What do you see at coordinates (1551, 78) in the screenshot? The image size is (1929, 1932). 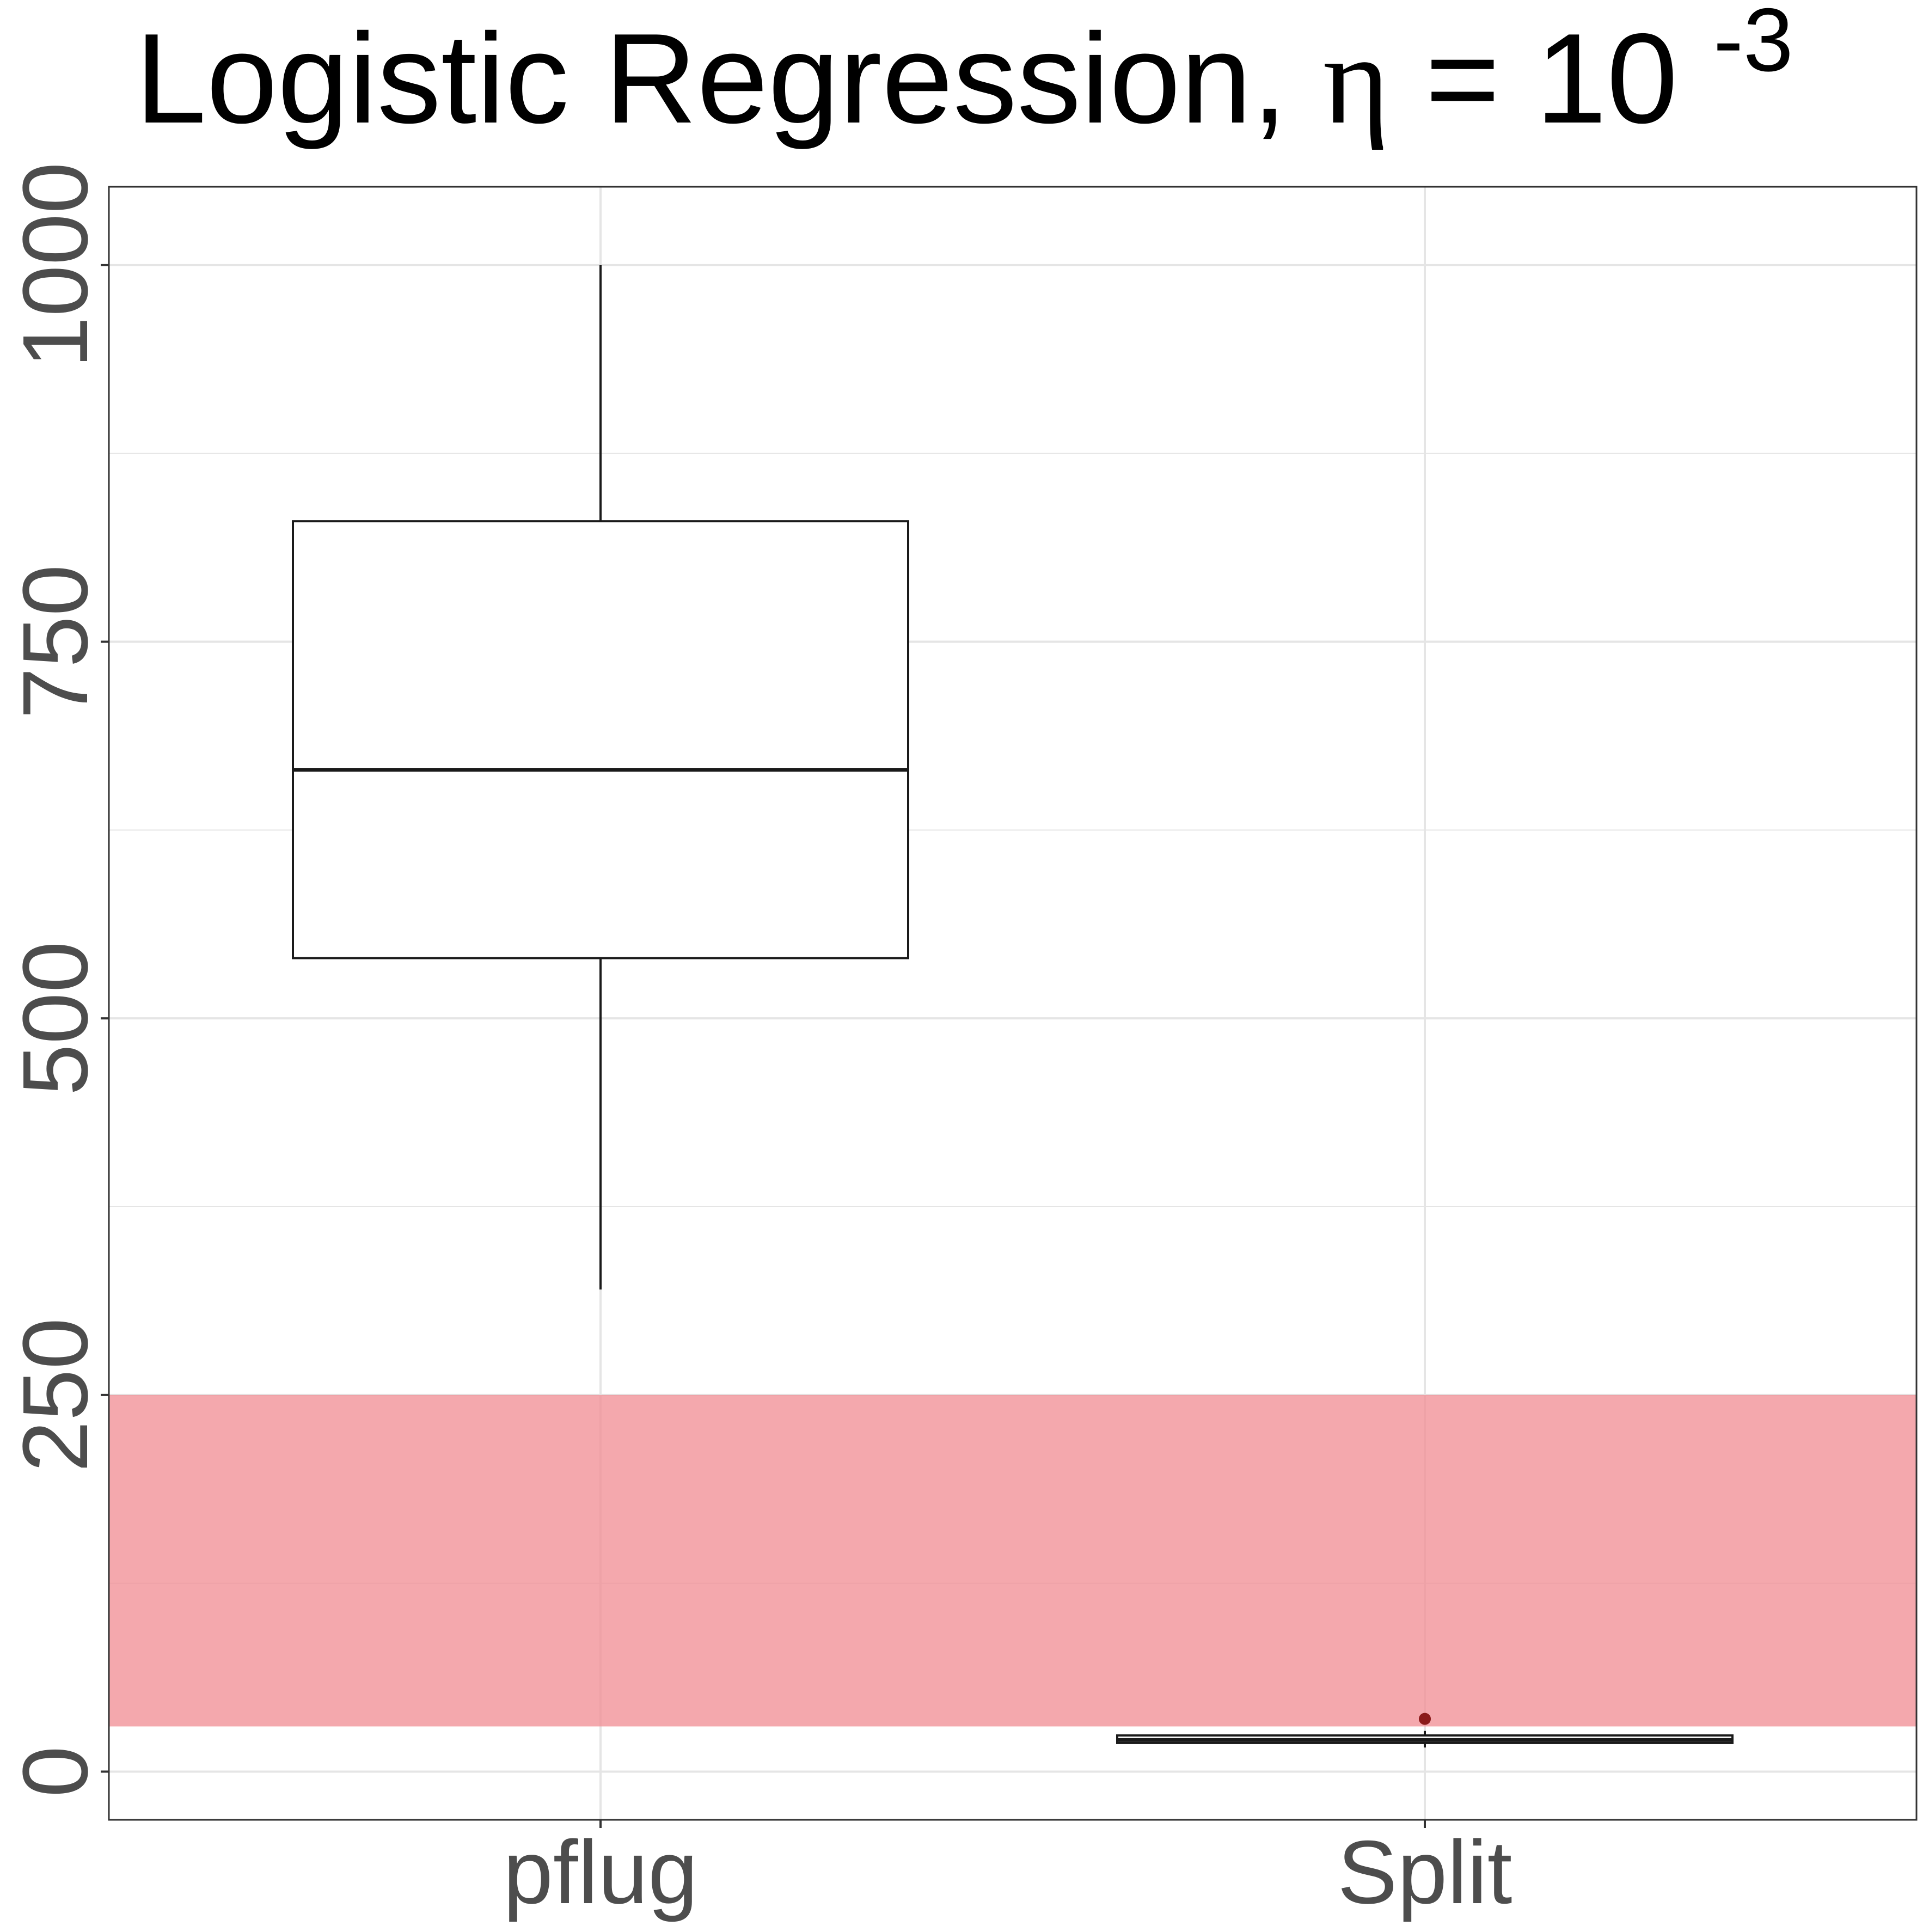 I see `chart-title-eq: = 10` at bounding box center [1551, 78].